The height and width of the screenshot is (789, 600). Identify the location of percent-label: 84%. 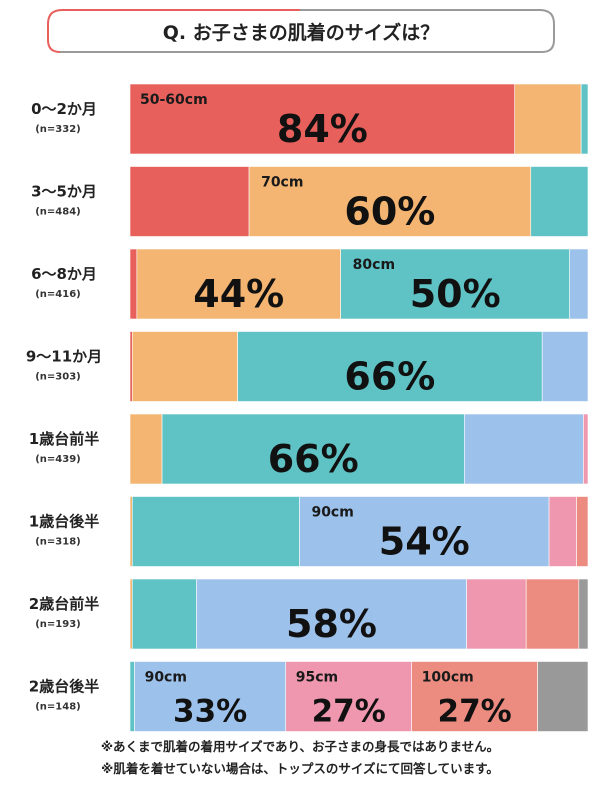
(322, 129).